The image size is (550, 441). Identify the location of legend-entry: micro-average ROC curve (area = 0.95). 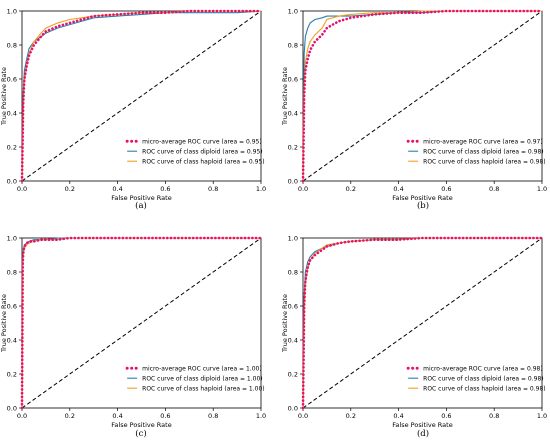
(202, 141).